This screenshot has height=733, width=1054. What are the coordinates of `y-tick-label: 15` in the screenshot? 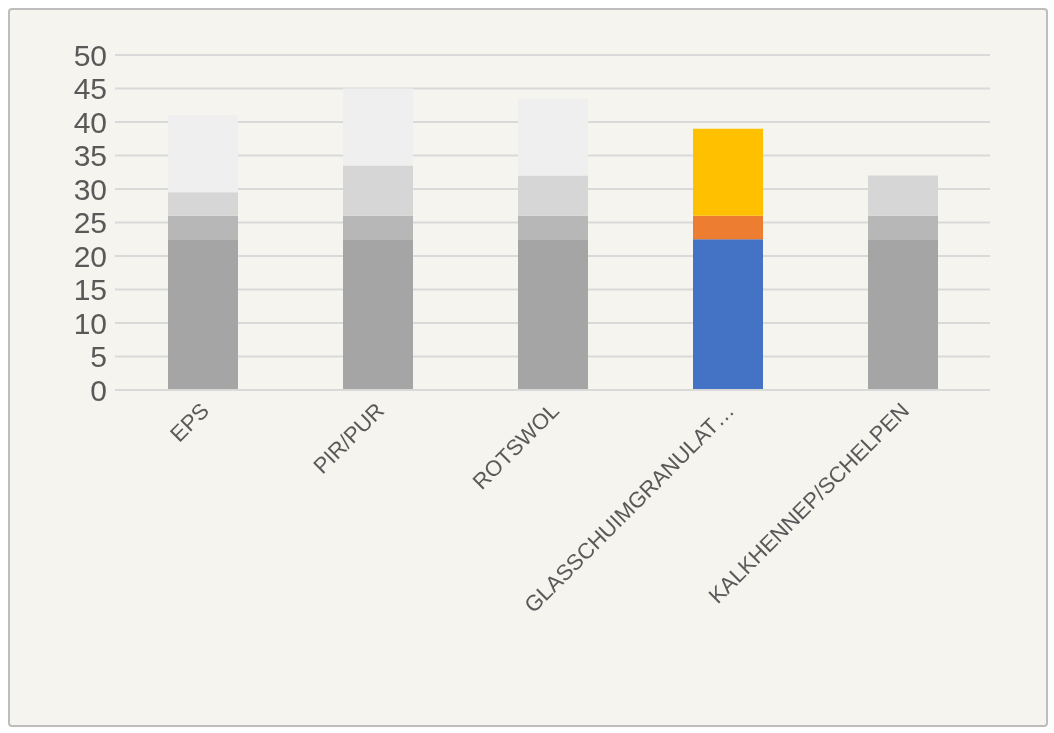 It's located at (90, 290).